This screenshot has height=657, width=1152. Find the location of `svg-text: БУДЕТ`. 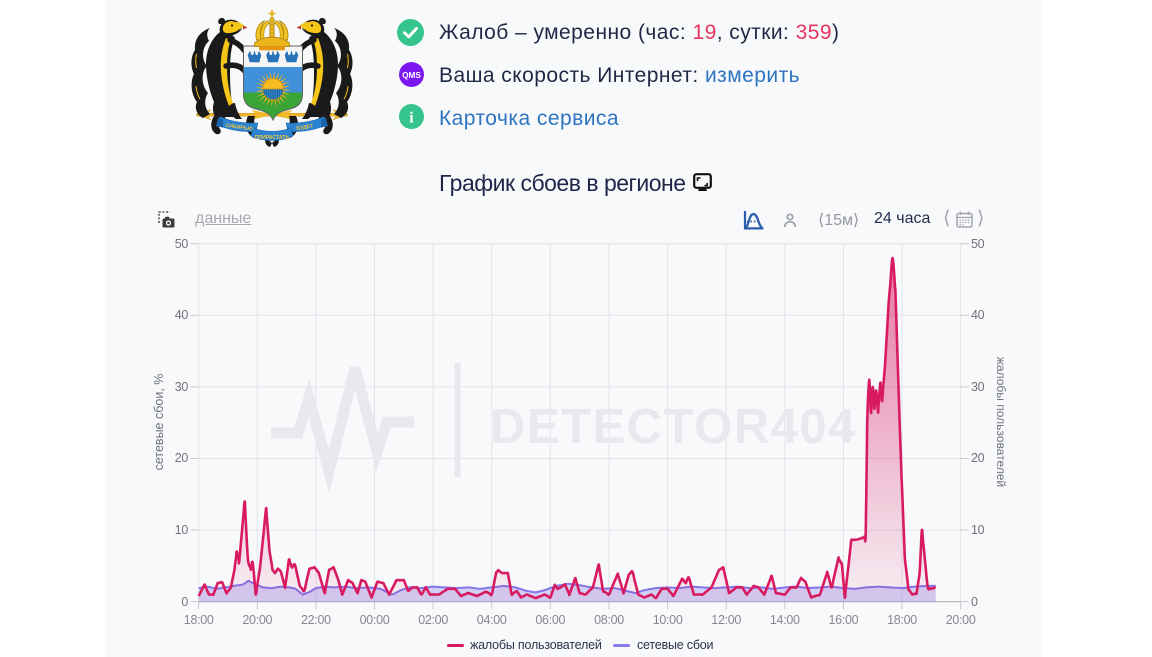

svg-text: БУДЕТ is located at coordinates (305, 127).